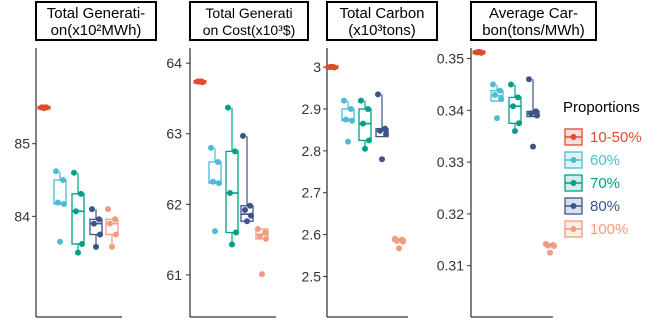 This screenshot has height=322, width=661. I want to click on legend-label: 100%, so click(609, 229).